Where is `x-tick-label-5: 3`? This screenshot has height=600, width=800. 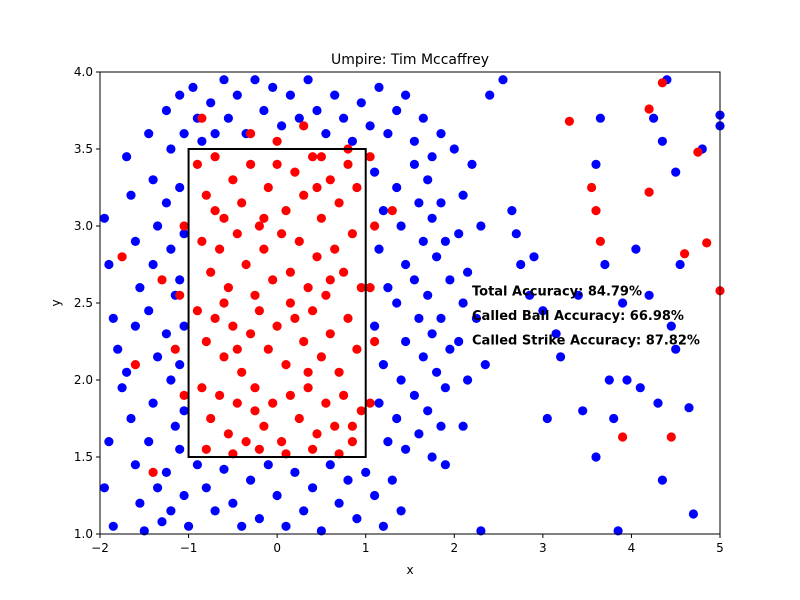
x-tick-label-5: 3 is located at coordinates (543, 548).